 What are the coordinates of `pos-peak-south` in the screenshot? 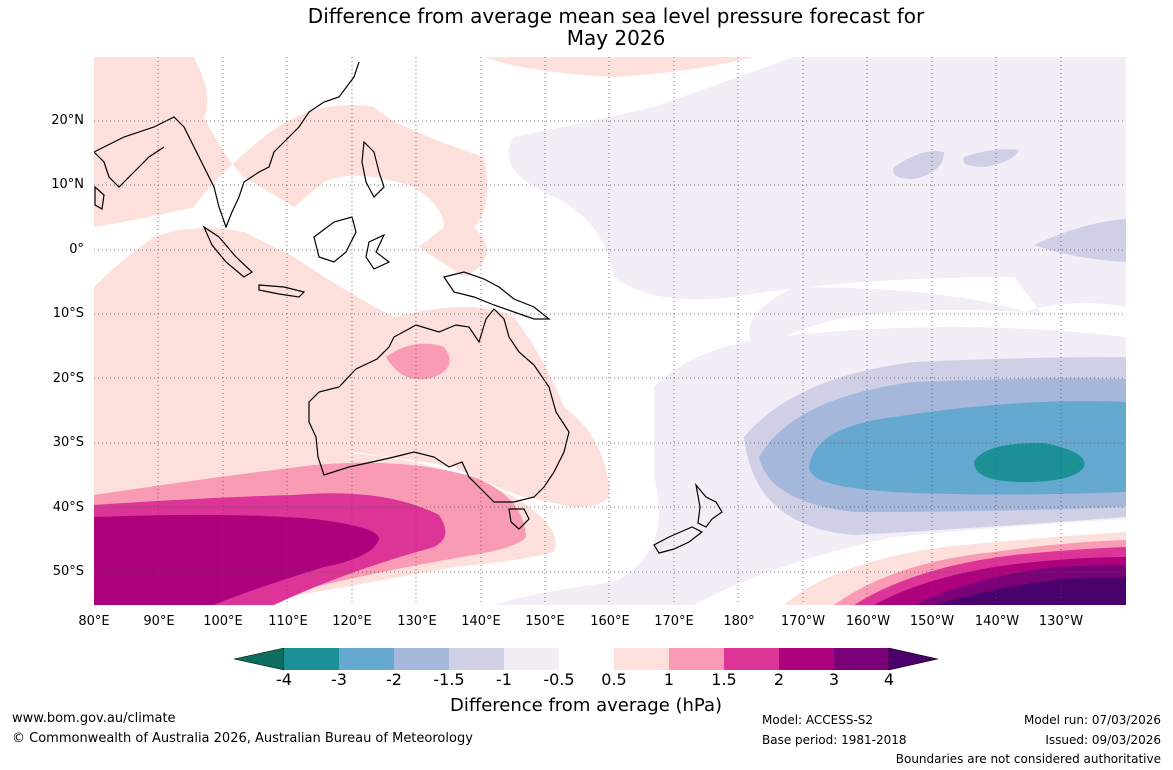 It's located at (236, 559).